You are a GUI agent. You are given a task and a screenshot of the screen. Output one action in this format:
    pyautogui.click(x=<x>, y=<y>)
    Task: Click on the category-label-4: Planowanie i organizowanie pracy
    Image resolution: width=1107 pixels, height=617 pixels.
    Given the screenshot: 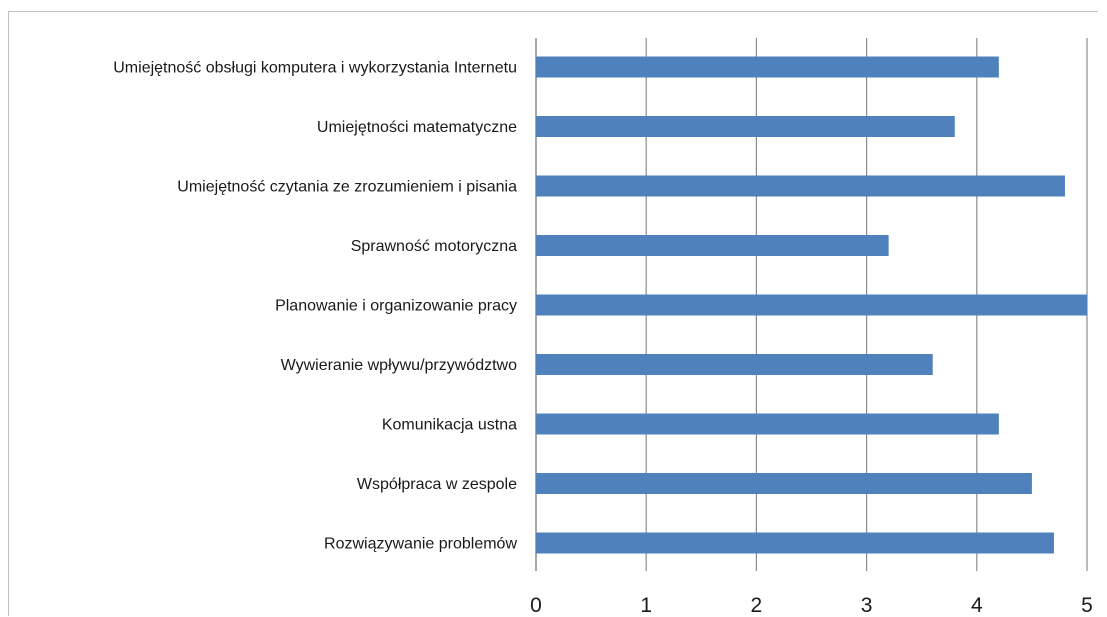 What is the action you would take?
    pyautogui.click(x=396, y=306)
    